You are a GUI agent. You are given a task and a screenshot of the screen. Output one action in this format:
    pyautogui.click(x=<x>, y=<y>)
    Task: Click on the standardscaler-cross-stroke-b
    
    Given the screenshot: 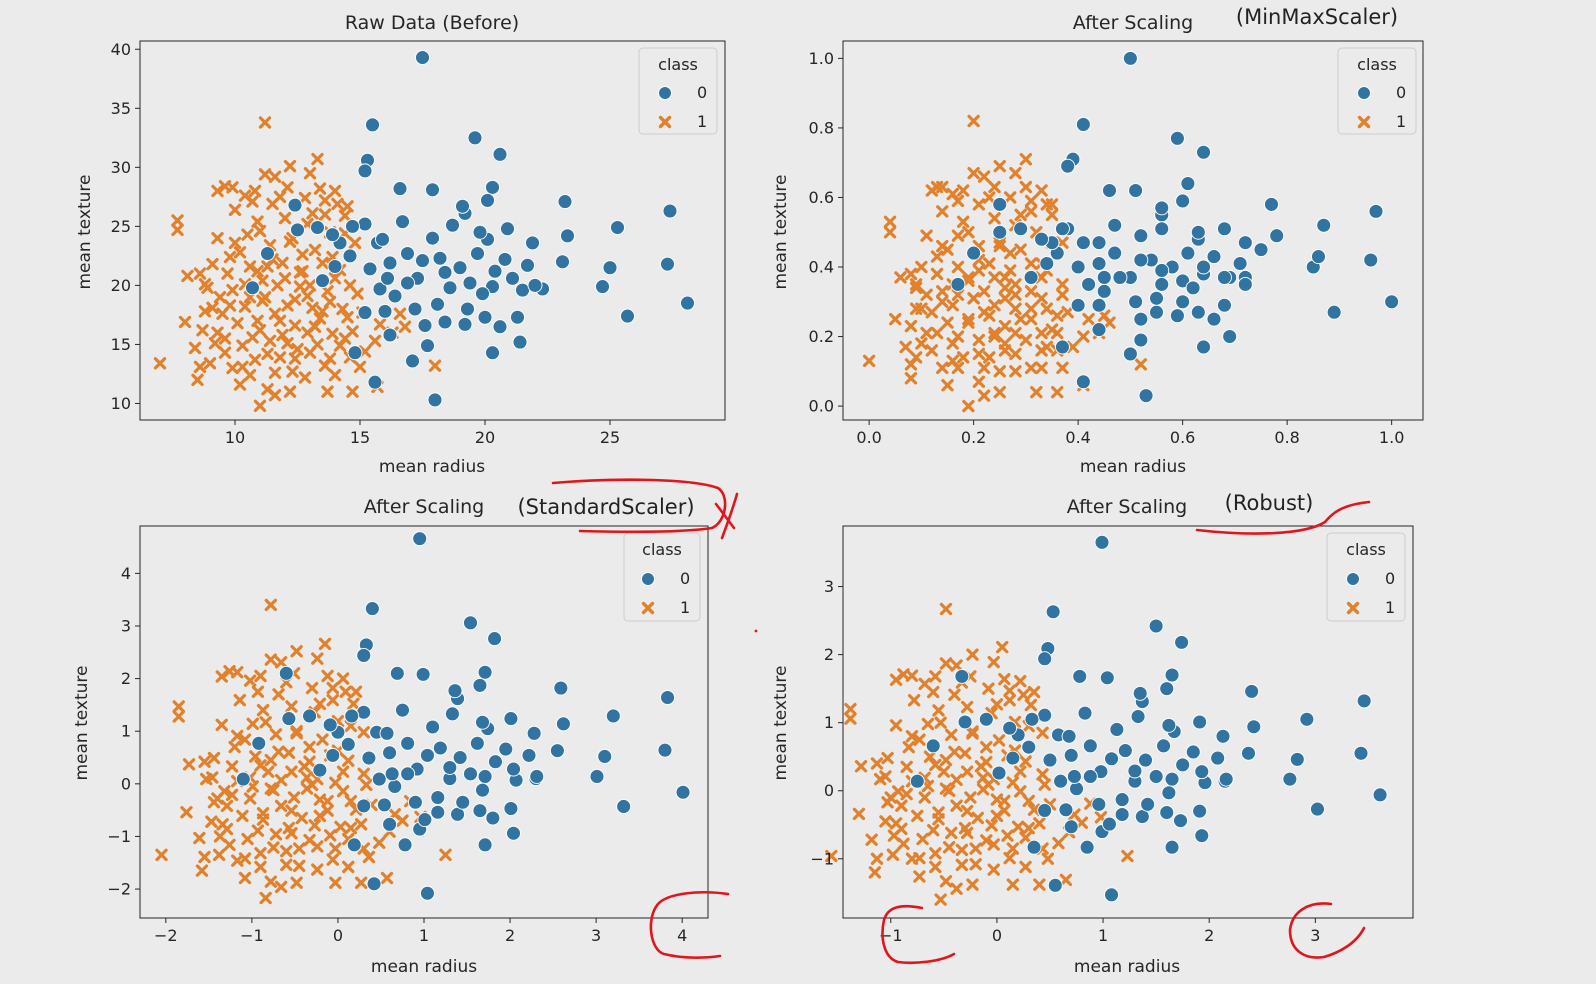 What is the action you would take?
    pyautogui.click(x=725, y=516)
    